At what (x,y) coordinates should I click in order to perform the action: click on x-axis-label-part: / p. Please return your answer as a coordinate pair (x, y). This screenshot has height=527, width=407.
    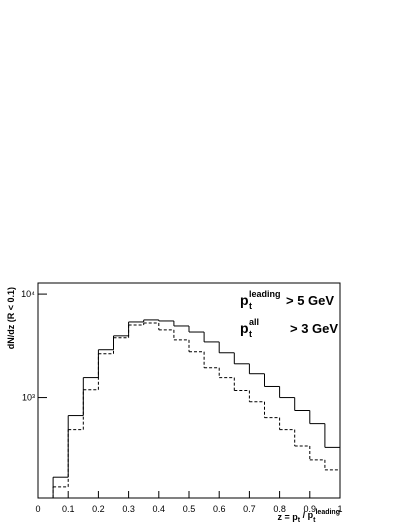
    Looking at the image, I should click on (307, 515).